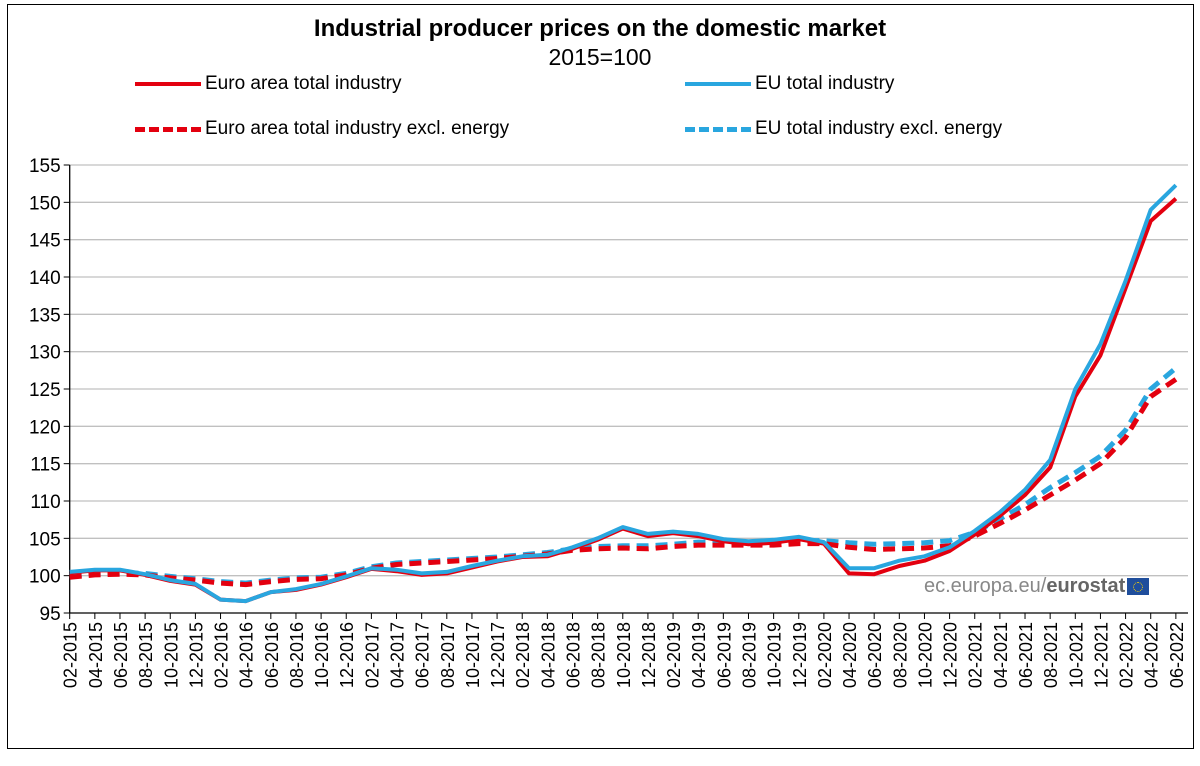  I want to click on x-tick-label: 04-2018, so click(548, 655).